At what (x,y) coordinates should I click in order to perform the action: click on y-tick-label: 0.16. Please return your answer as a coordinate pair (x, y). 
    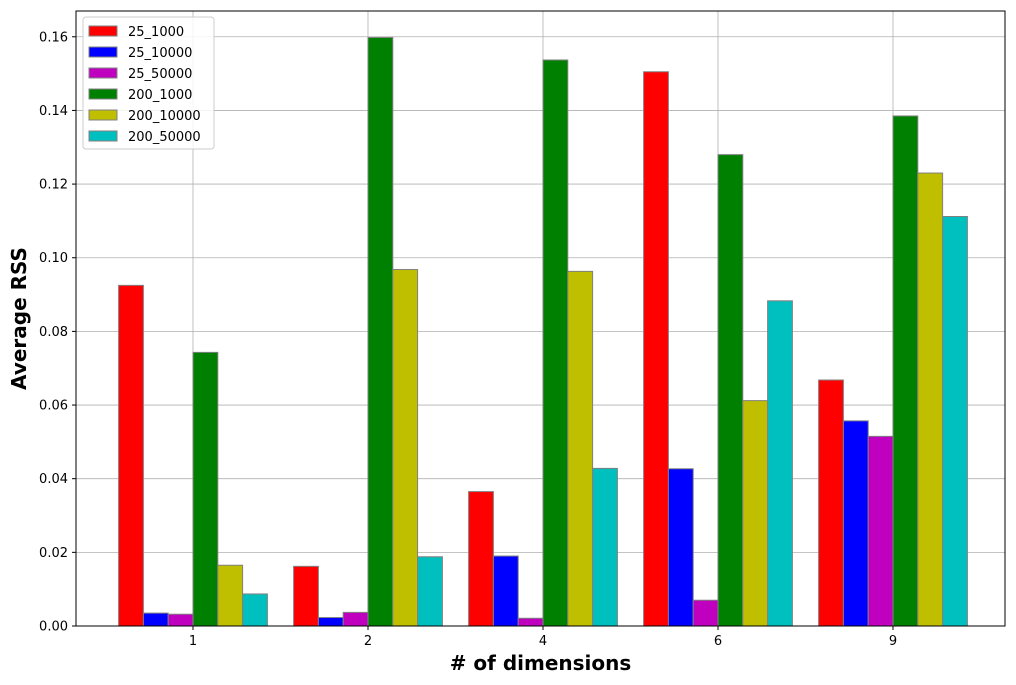
    Looking at the image, I should click on (53, 37).